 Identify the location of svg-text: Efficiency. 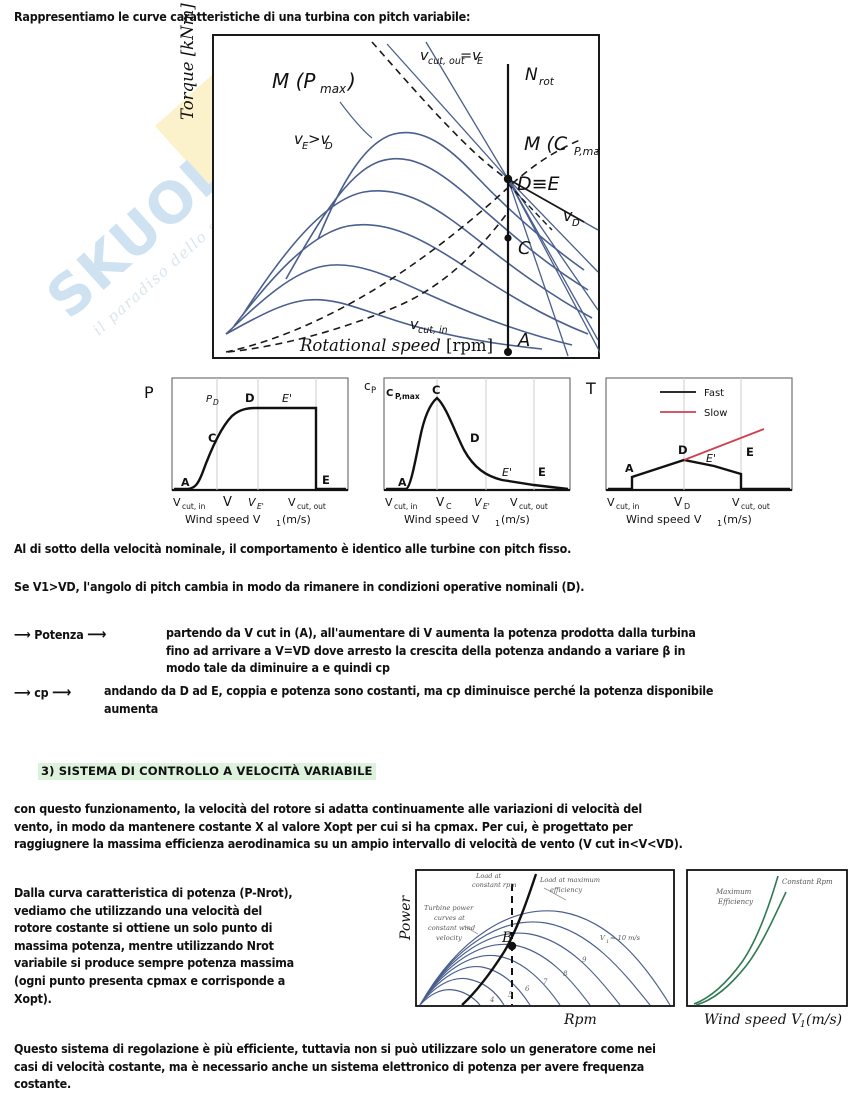
(735, 902).